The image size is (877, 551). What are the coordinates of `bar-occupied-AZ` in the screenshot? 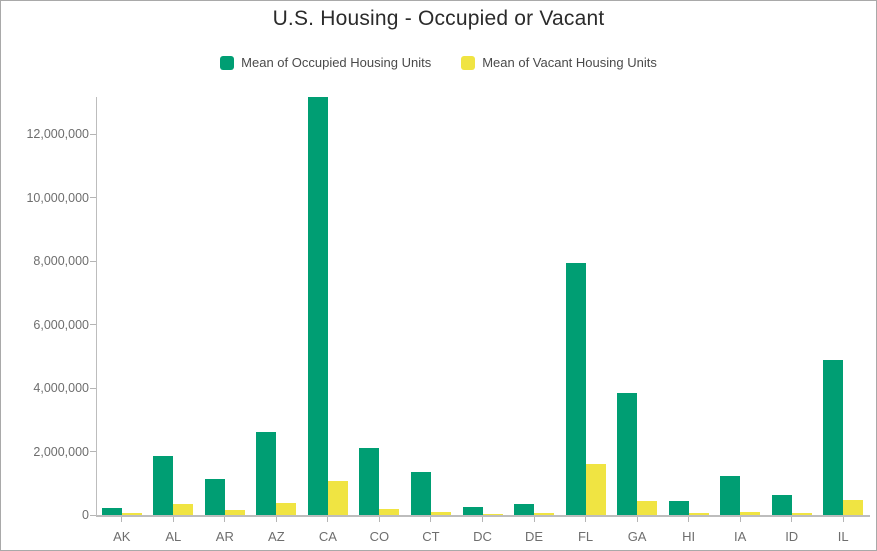 It's located at (266, 473).